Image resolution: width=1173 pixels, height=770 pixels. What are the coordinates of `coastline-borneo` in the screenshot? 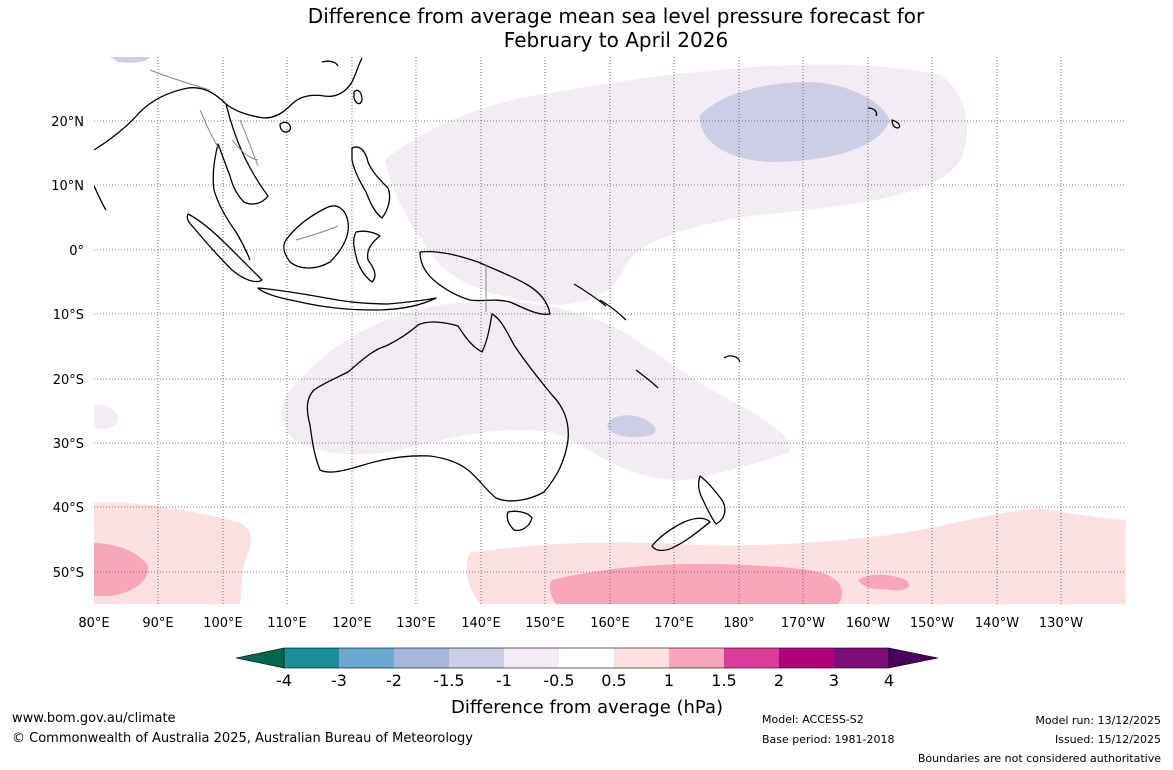 It's located at (316, 237).